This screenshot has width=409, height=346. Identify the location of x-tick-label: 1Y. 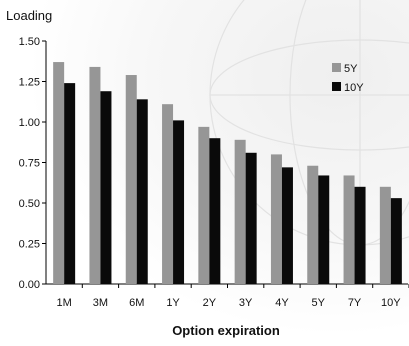
(173, 303).